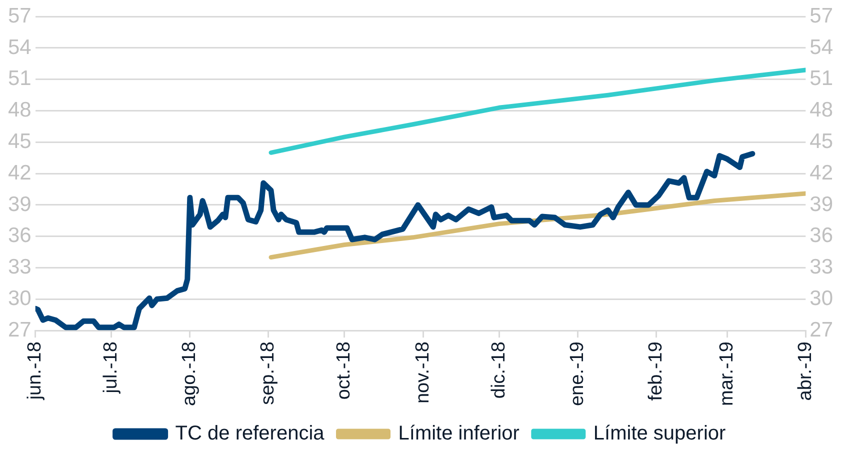 The height and width of the screenshot is (454, 841). I want to click on y-tick-label: 33, so click(20, 267).